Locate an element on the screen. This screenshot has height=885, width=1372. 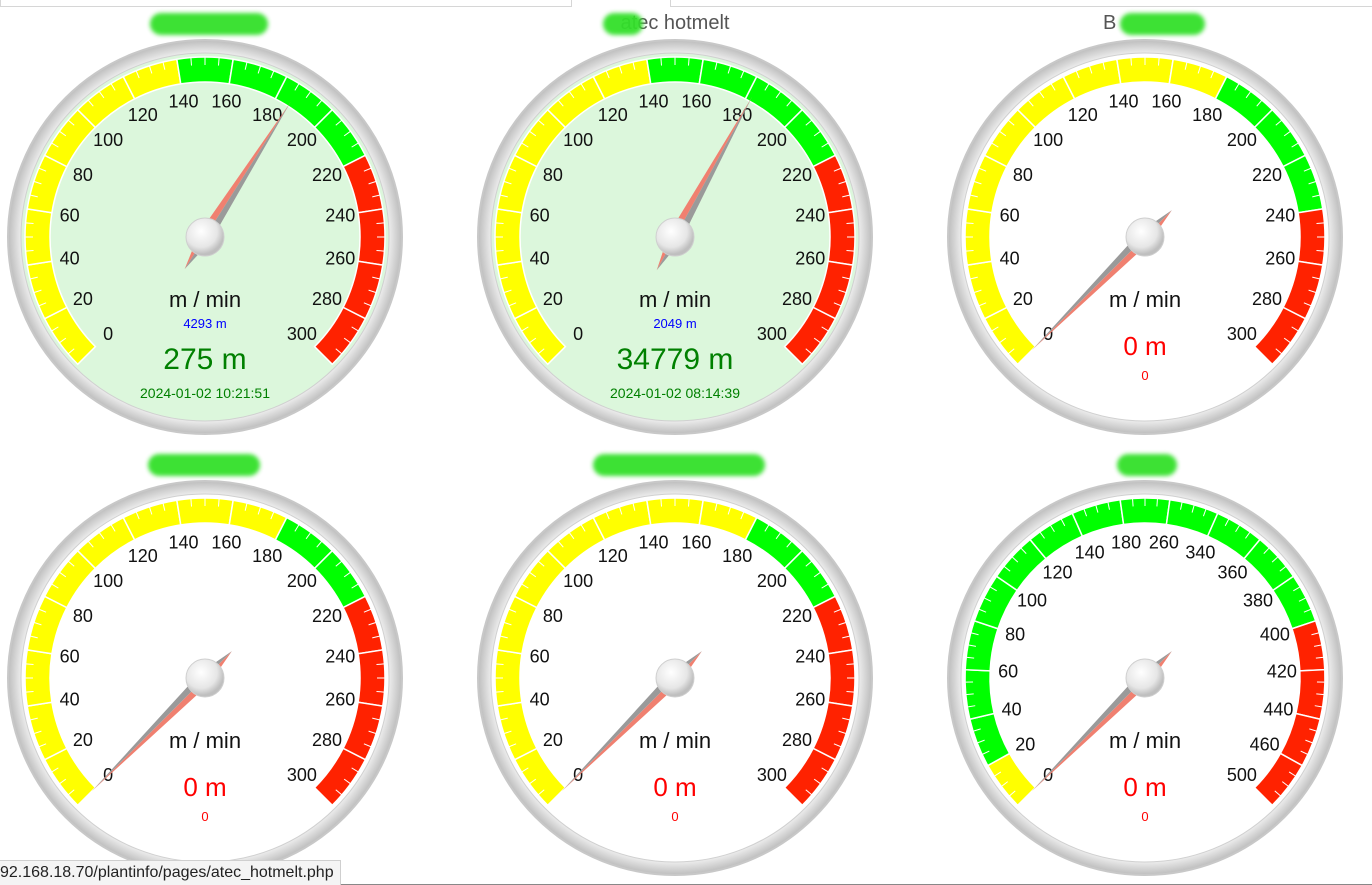
needle-half-light is located at coordinates (237, 185).